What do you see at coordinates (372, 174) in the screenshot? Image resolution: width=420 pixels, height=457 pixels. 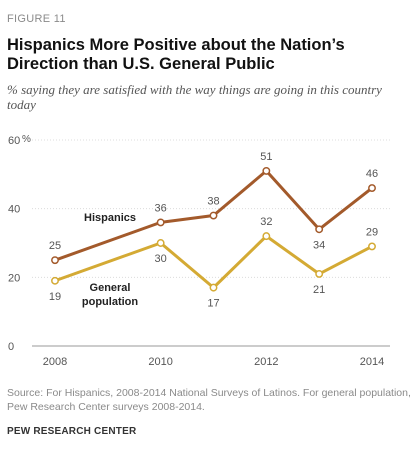 I see `data-label: 46` at bounding box center [372, 174].